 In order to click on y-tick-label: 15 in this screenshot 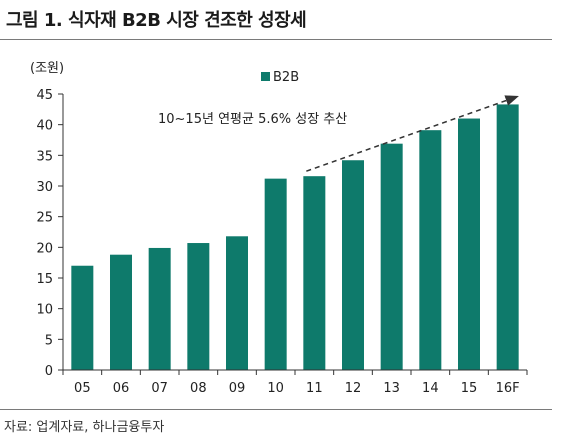, I will do `click(44, 279)`.